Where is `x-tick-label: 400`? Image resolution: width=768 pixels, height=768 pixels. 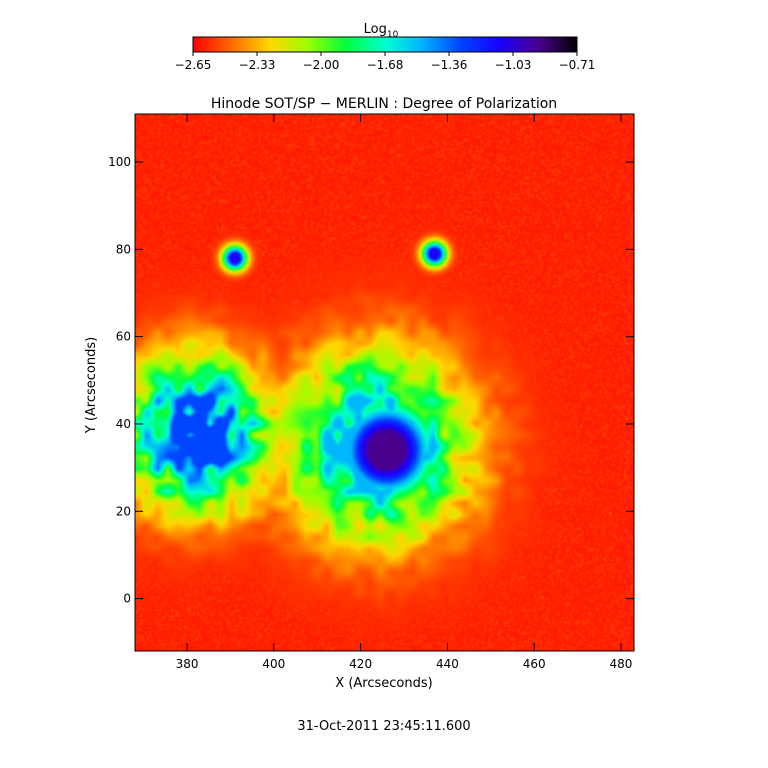 x-tick-label: 400 is located at coordinates (273, 664).